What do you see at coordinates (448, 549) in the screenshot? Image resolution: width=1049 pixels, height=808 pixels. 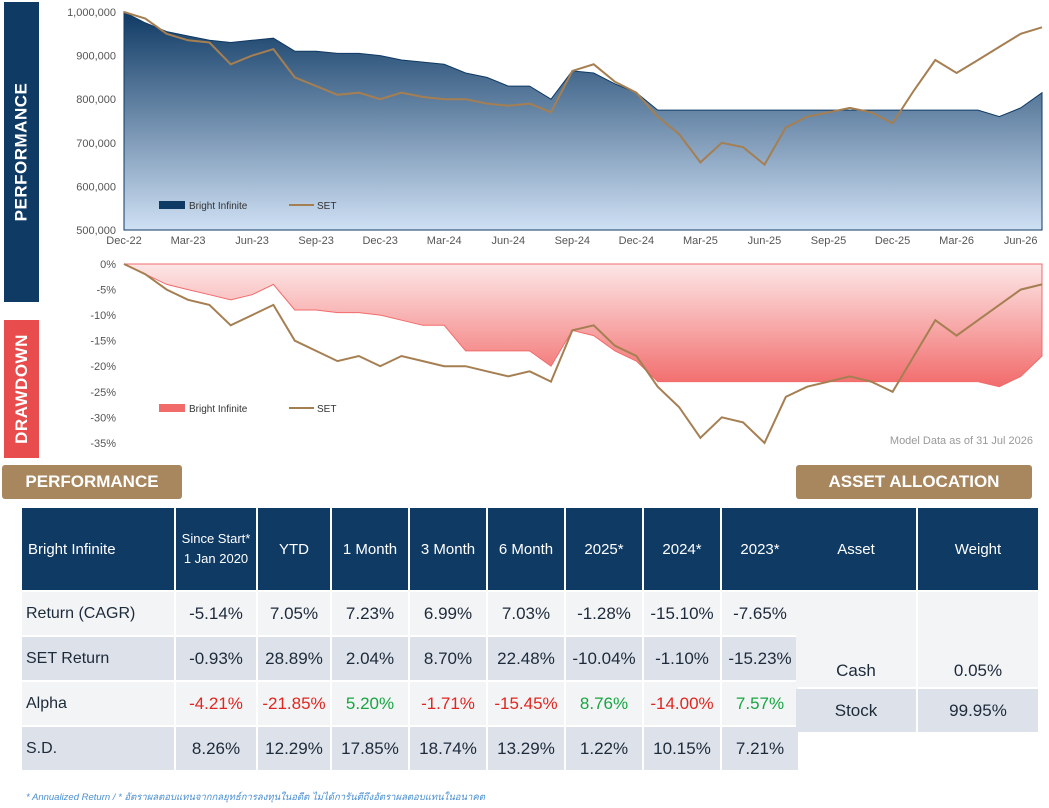 I see `col-header-3-month: 3 Month` at bounding box center [448, 549].